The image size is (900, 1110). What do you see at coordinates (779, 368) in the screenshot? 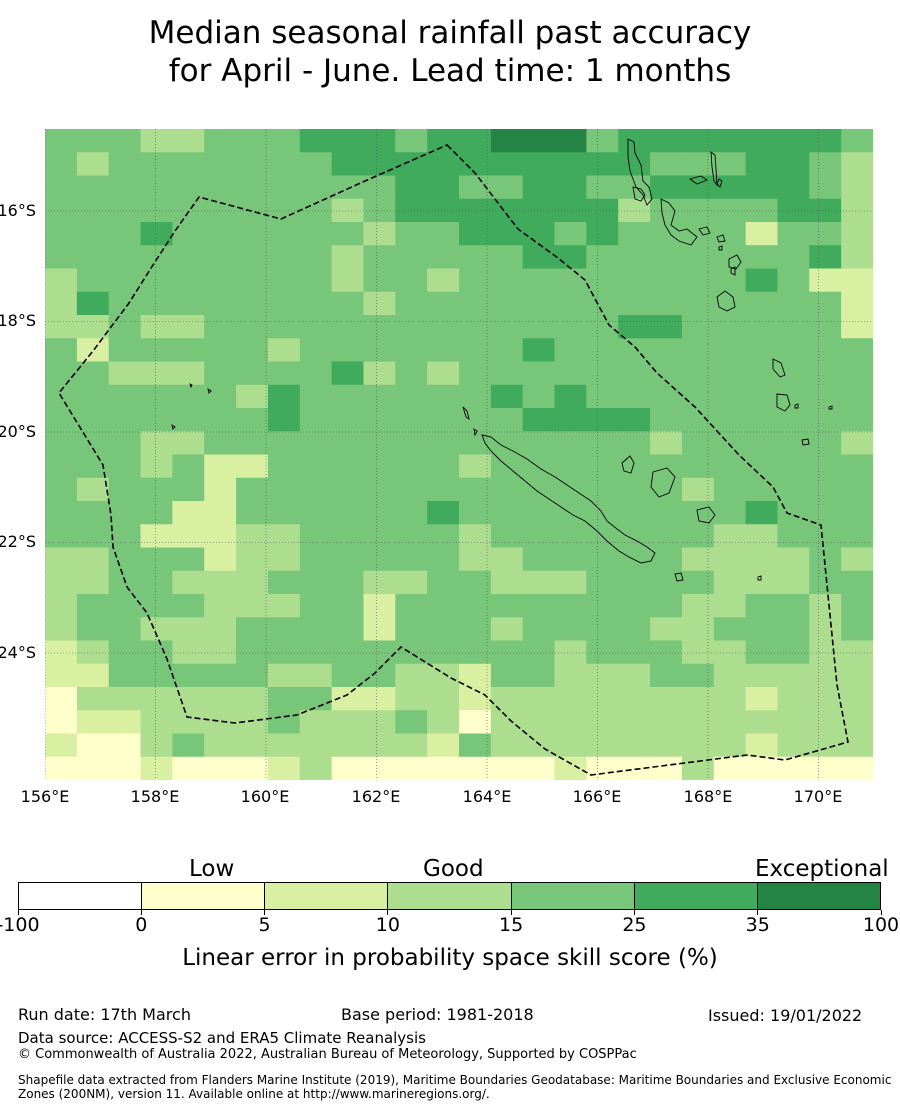
I see `coastline-tanna` at bounding box center [779, 368].